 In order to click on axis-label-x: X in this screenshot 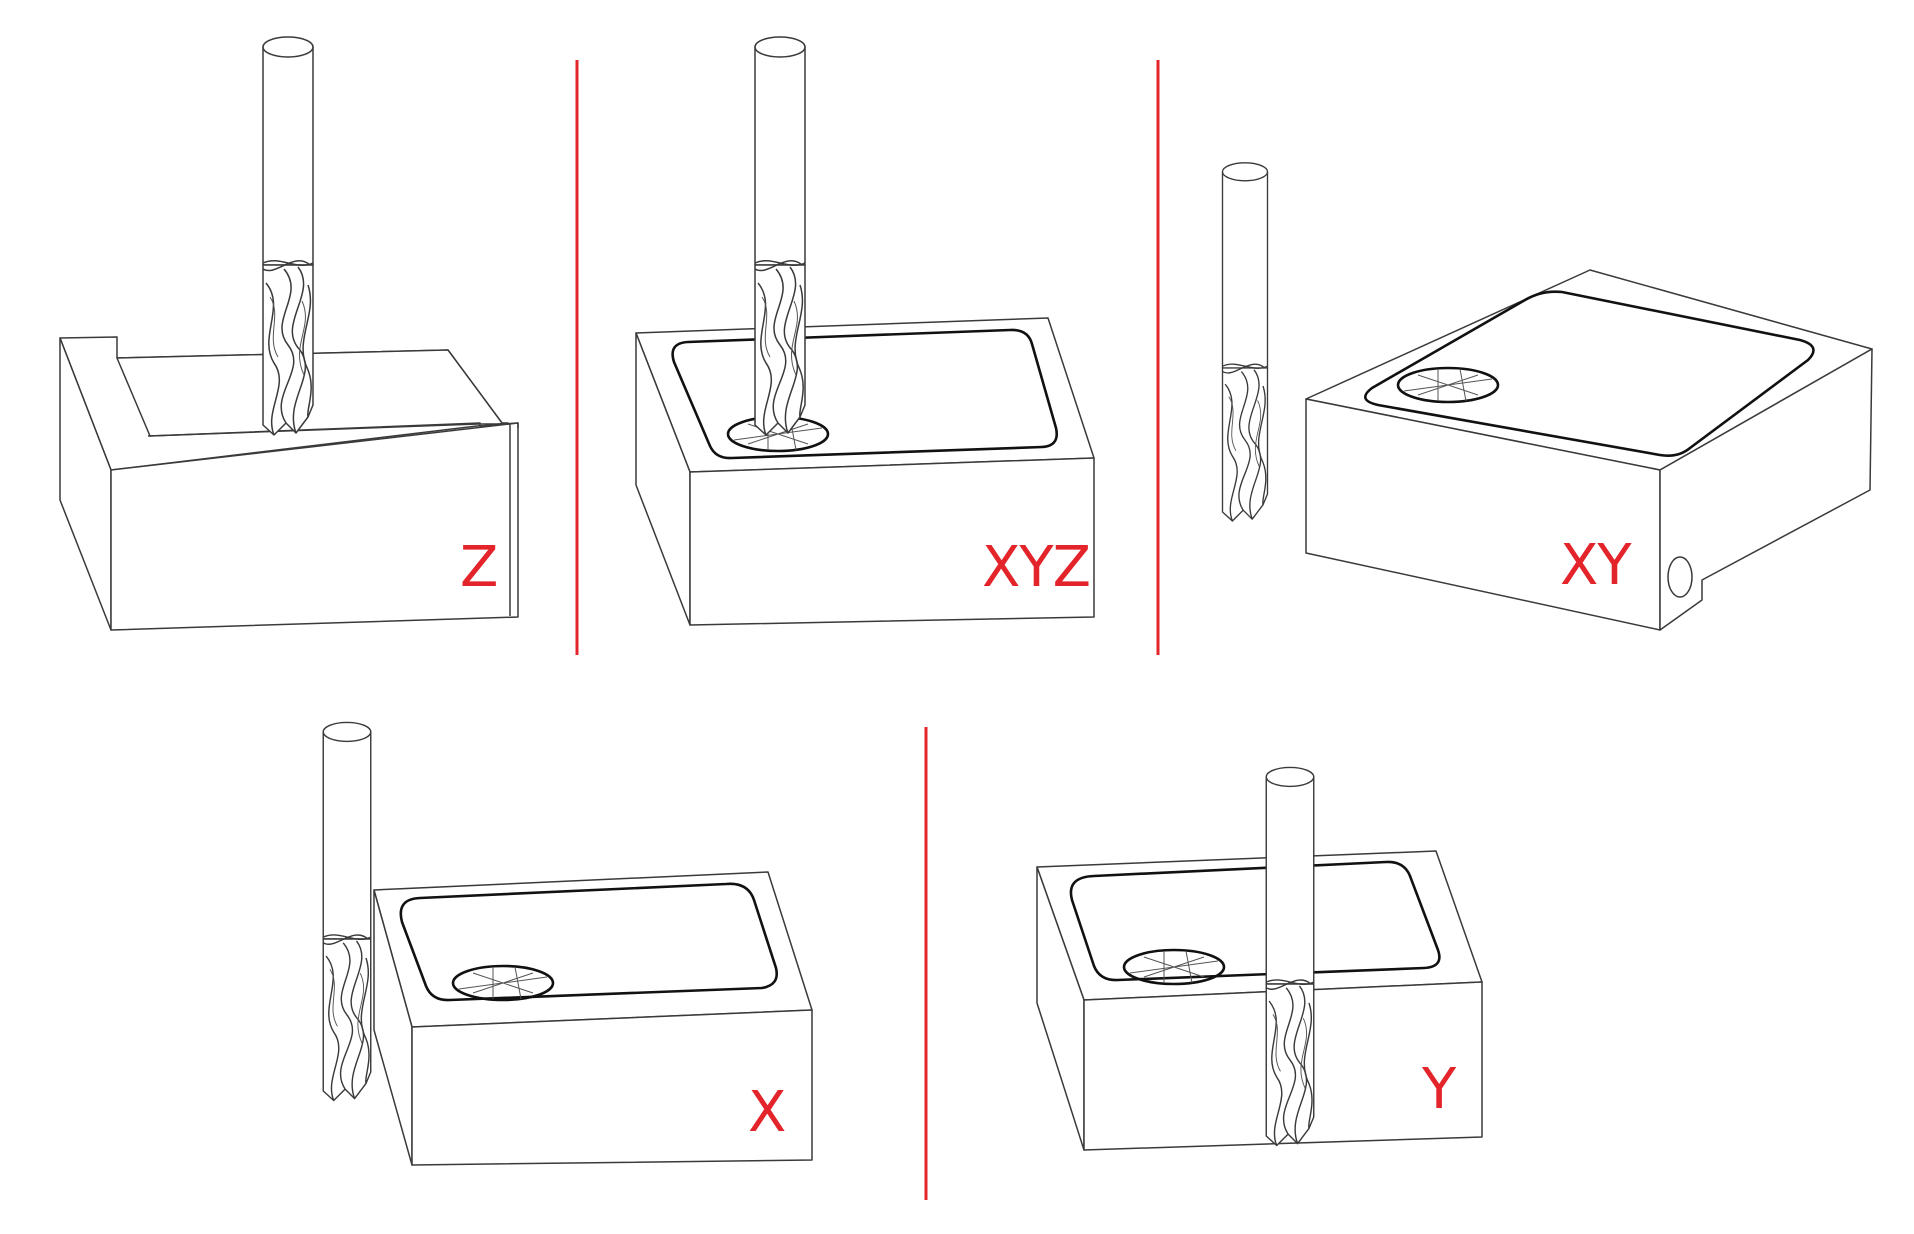, I will do `click(767, 1112)`.